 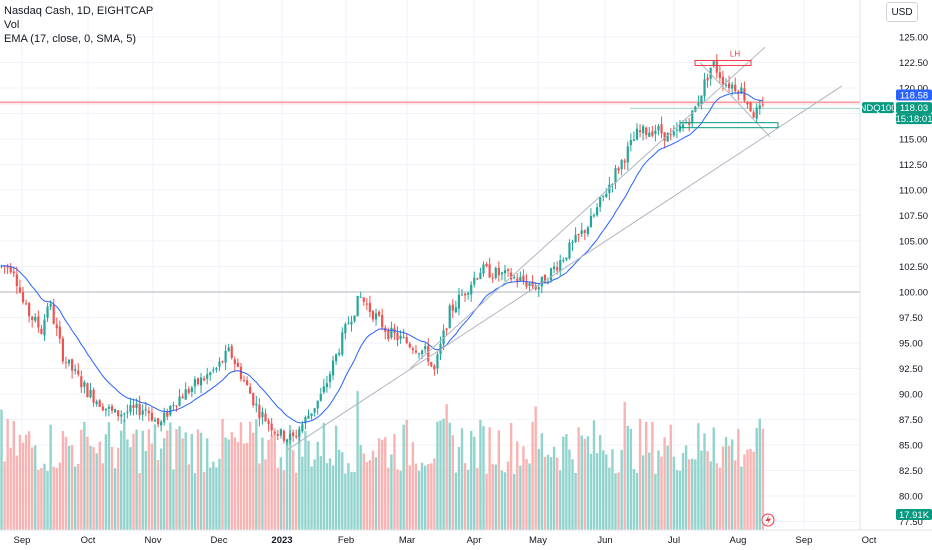 What do you see at coordinates (70, 39) in the screenshot?
I see `ema-legend: EMA (17, close, 0, SMA, 5)` at bounding box center [70, 39].